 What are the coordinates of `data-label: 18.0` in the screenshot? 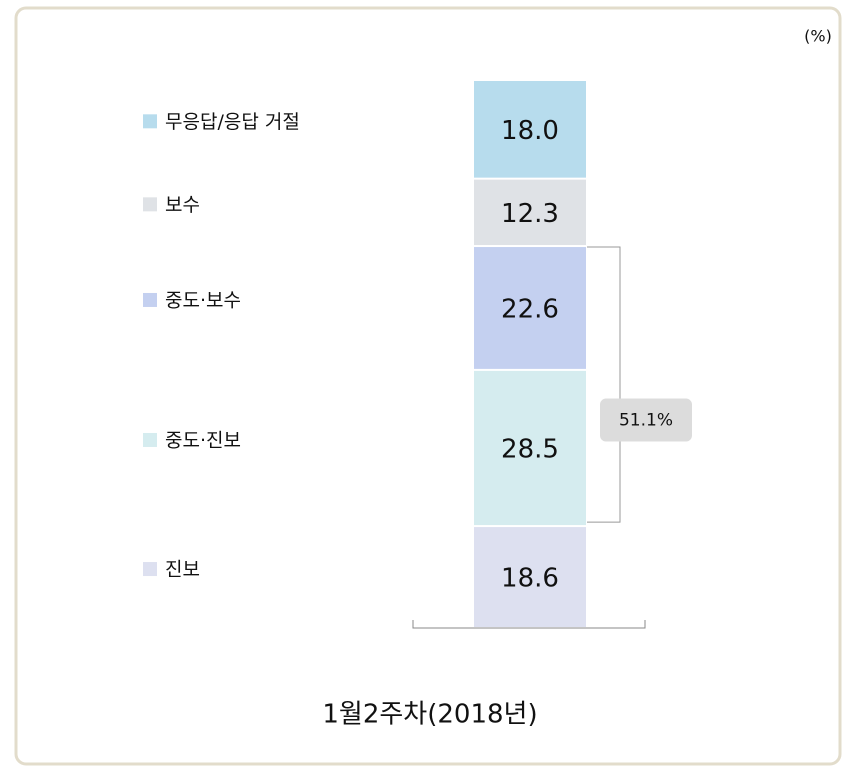 It's located at (530, 131).